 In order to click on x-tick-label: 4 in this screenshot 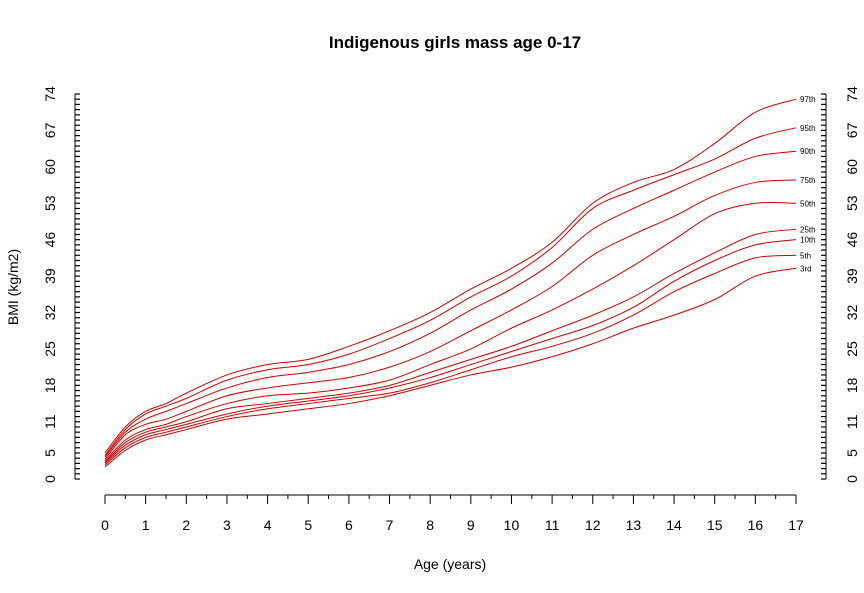, I will do `click(268, 525)`.